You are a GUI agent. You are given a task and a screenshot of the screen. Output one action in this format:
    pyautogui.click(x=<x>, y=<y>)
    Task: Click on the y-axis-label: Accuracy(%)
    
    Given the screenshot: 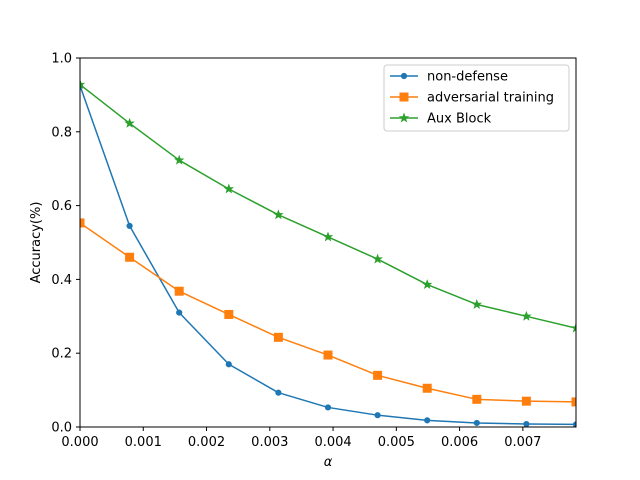 What is the action you would take?
    pyautogui.click(x=36, y=243)
    